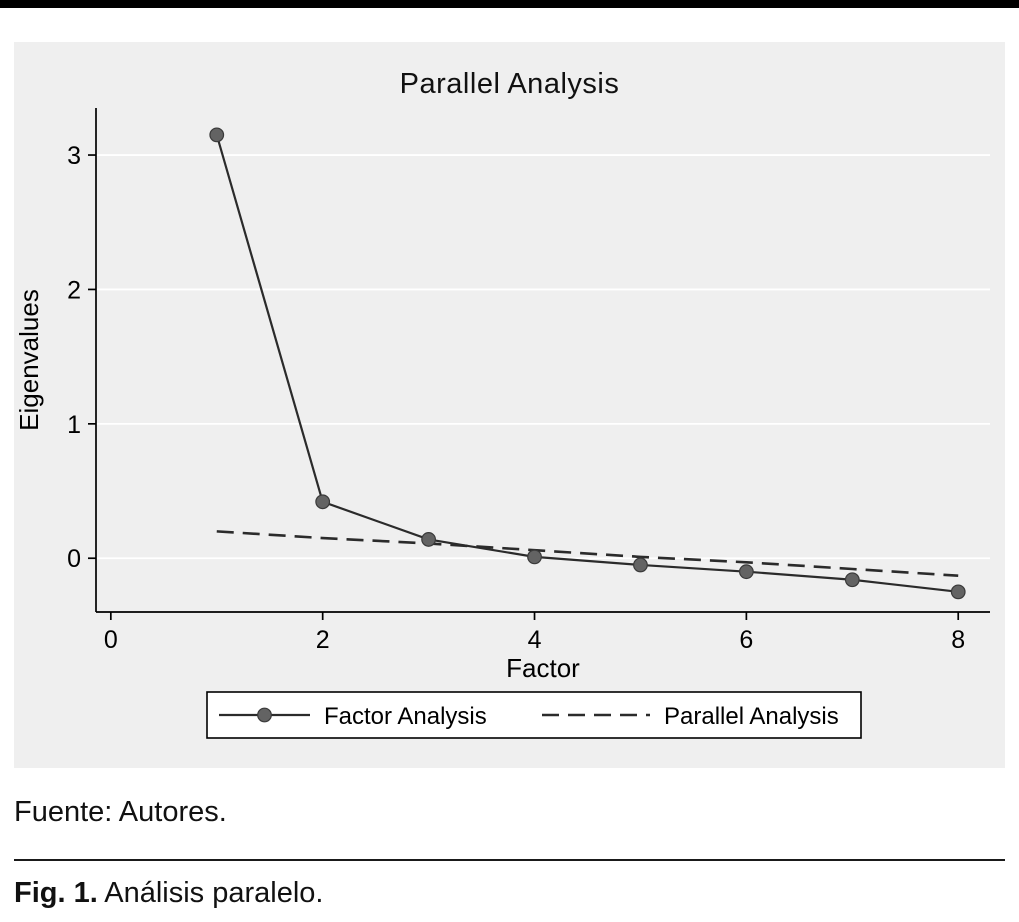 The width and height of the screenshot is (1019, 922). I want to click on x-tick-label: 4, so click(535, 640).